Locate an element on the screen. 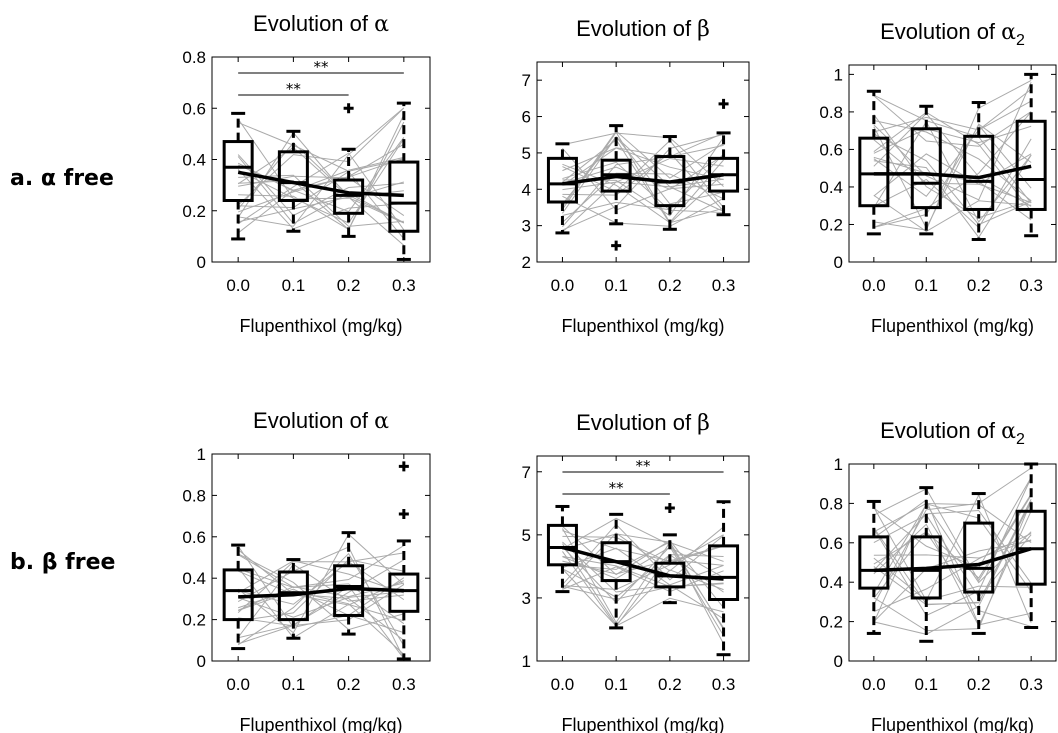 The image size is (1058, 733). box-0.2 is located at coordinates (979, 563).